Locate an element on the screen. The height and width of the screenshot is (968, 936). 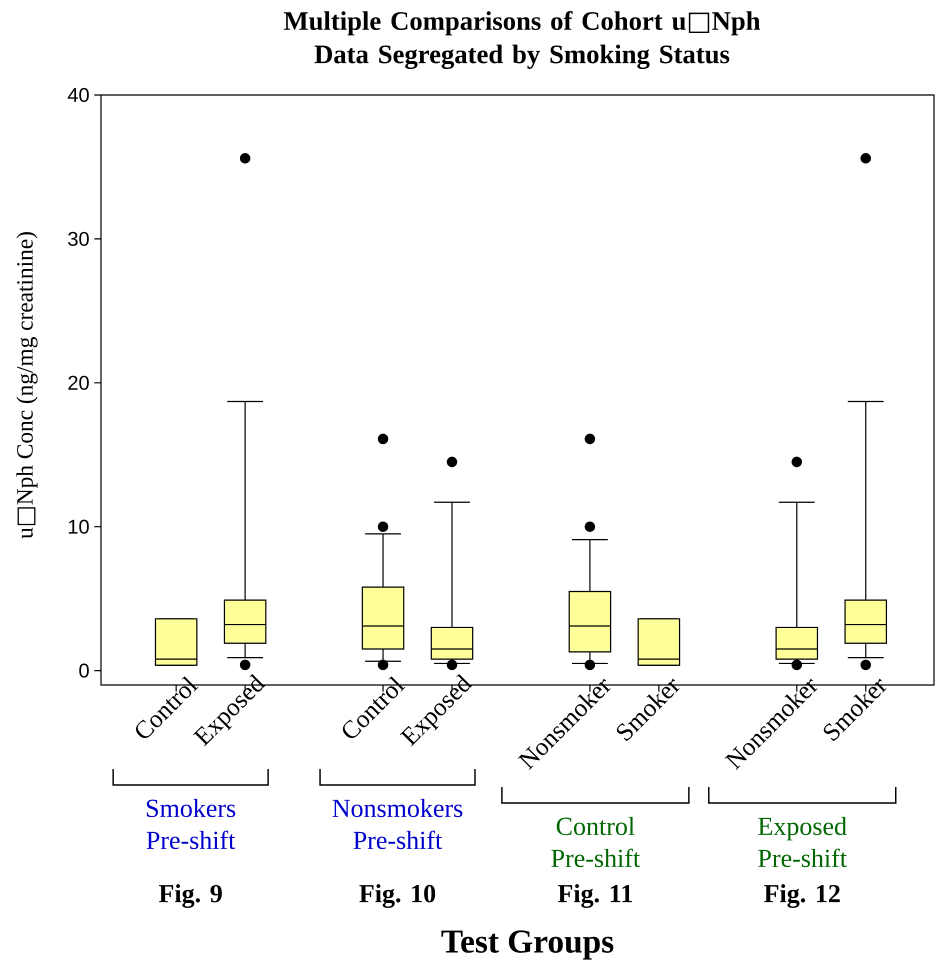
text: Smokers Pre-shift is located at coordinates (191, 824).